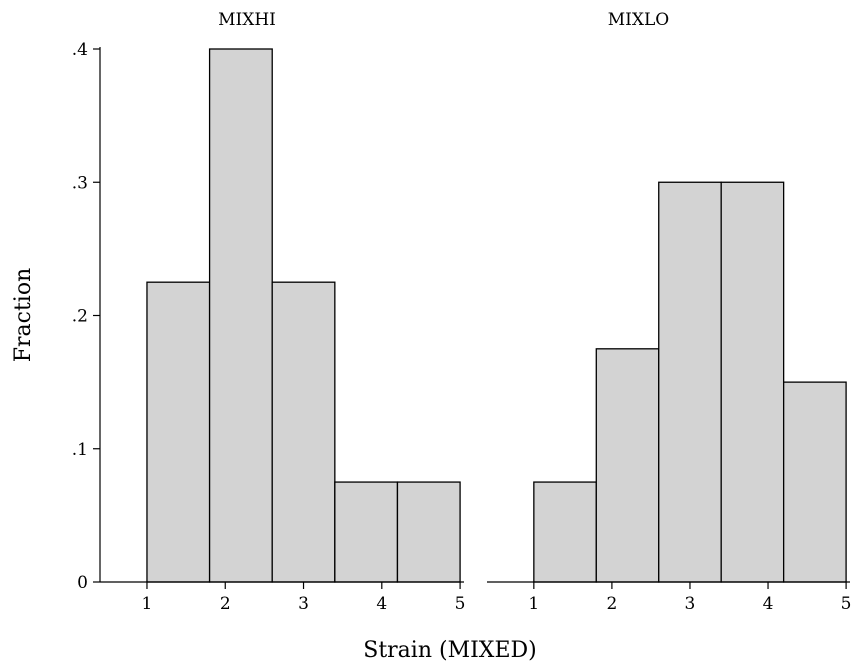 The width and height of the screenshot is (852, 670). Describe the element at coordinates (638, 20) in the screenshot. I see `panel-title-mixlo: MIXLO` at that location.